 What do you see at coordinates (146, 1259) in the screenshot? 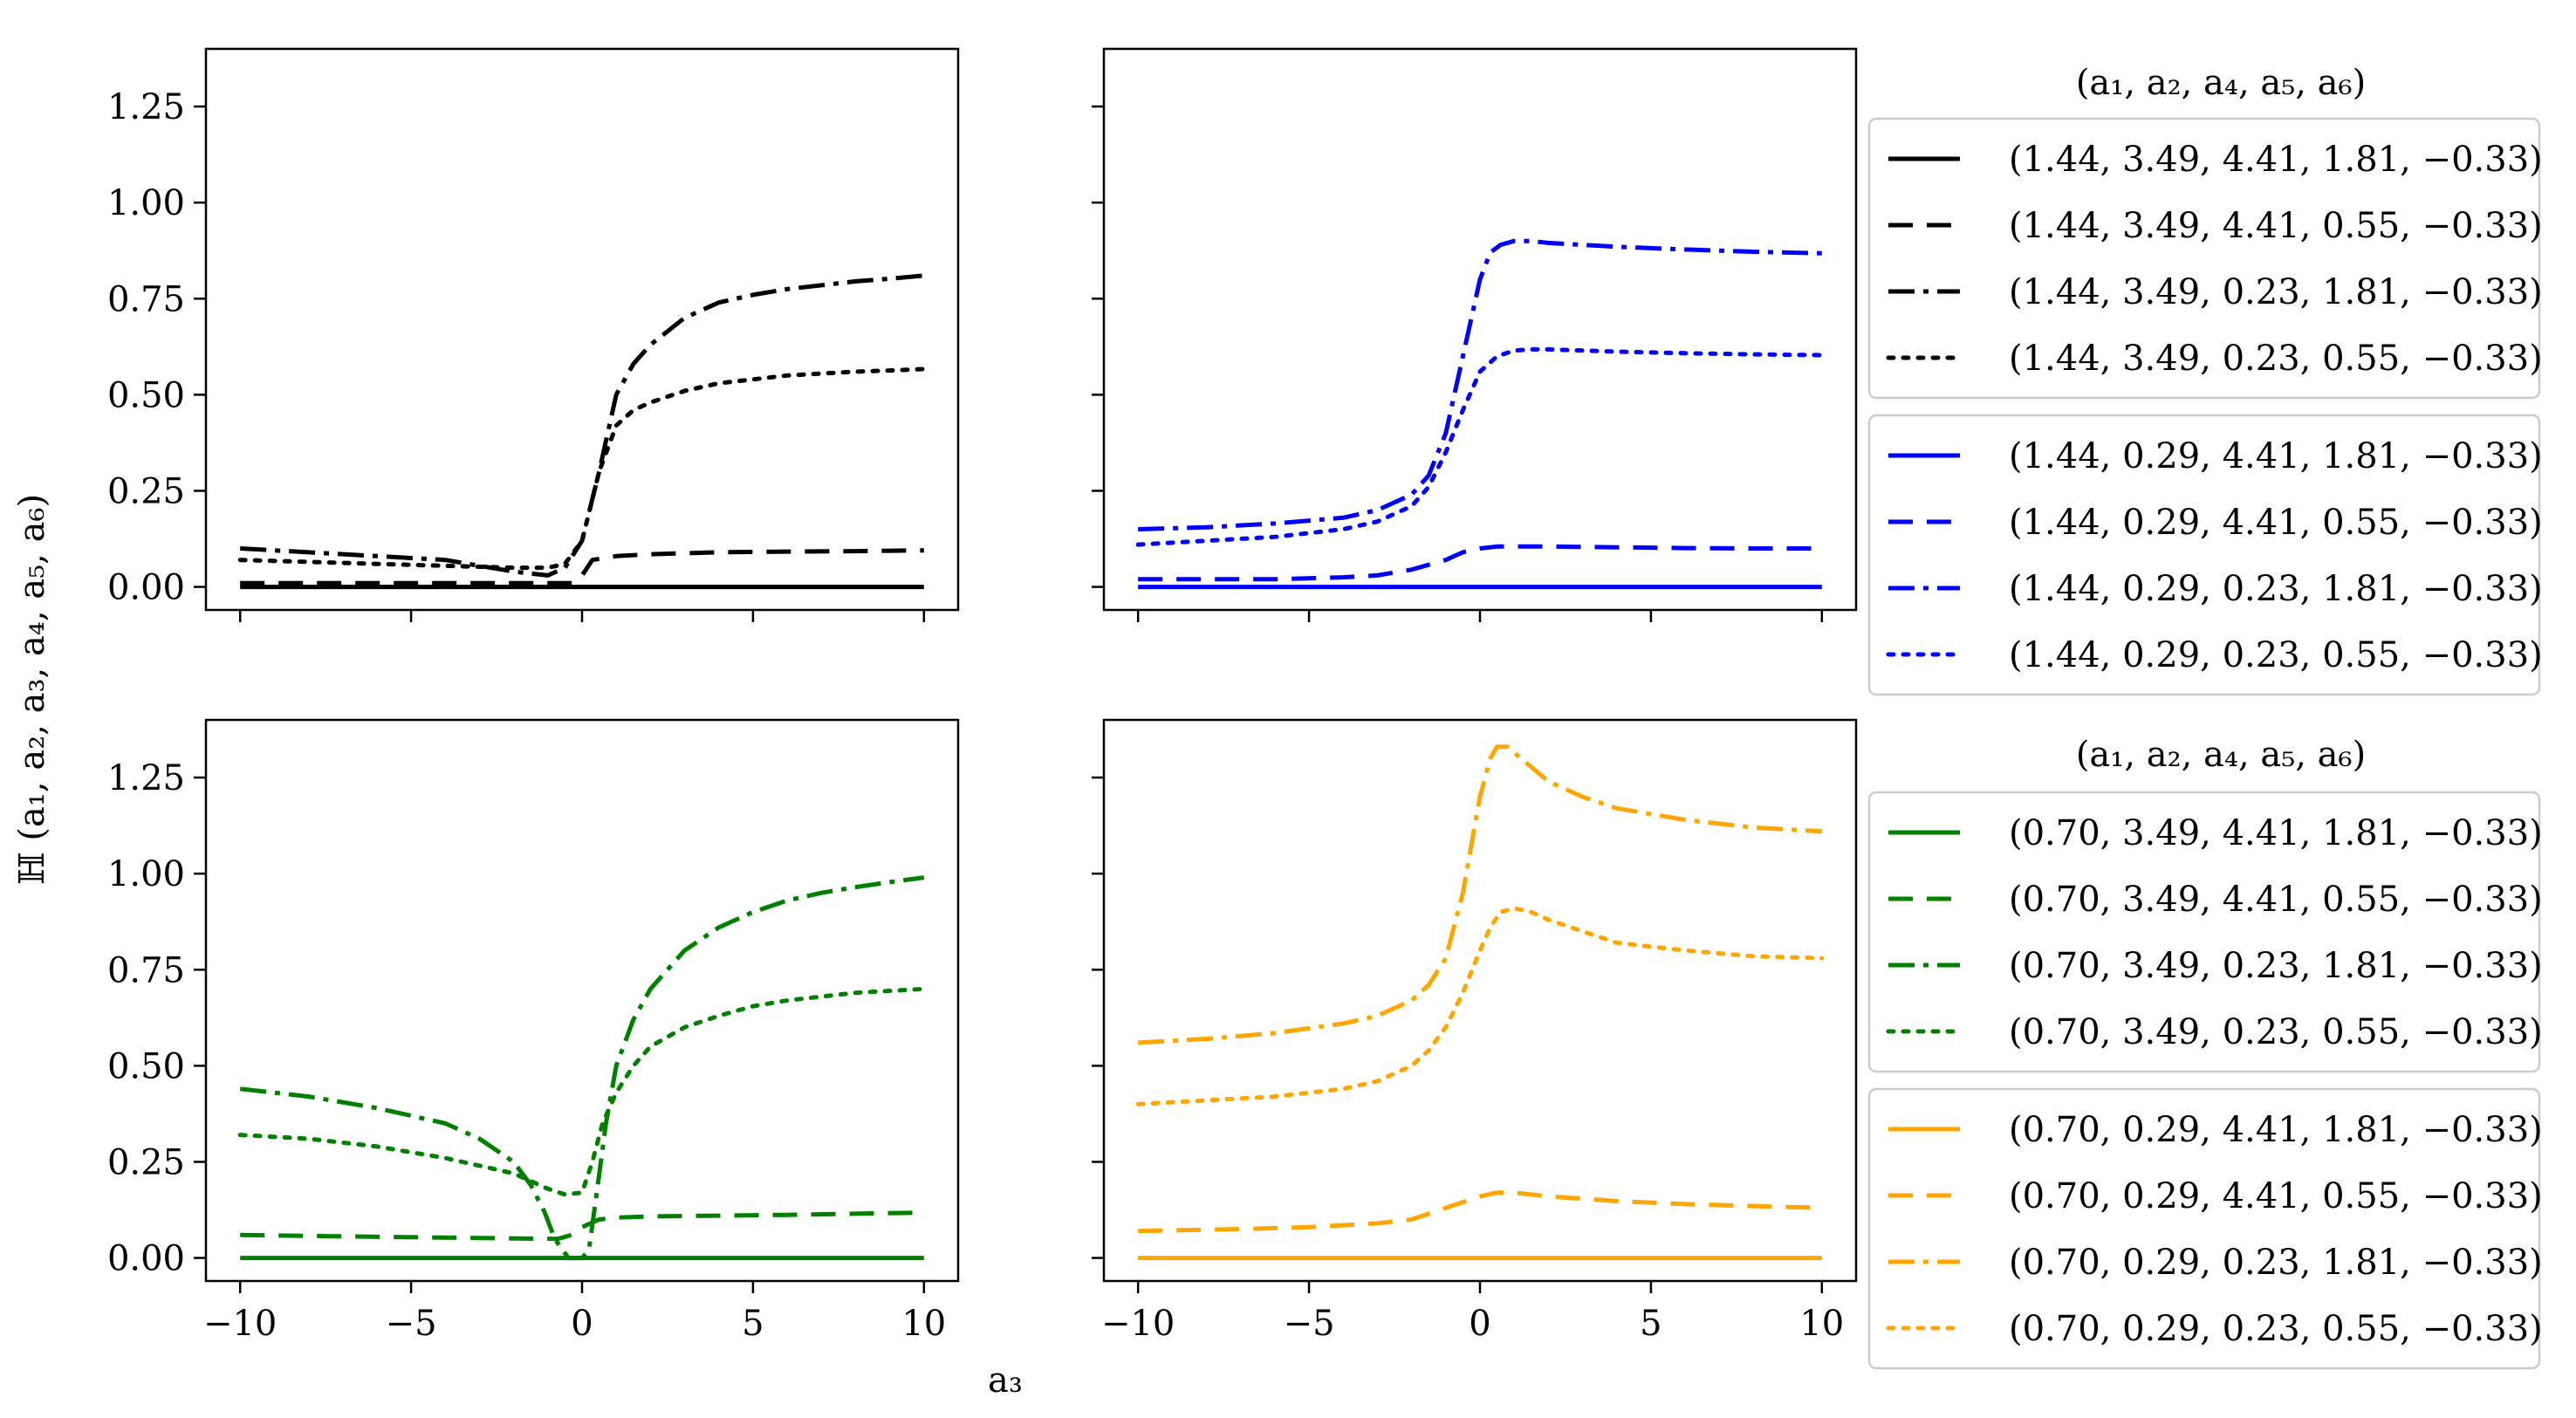
I see `y-tick-label-bottom-left-0: 0.00` at bounding box center [146, 1259].